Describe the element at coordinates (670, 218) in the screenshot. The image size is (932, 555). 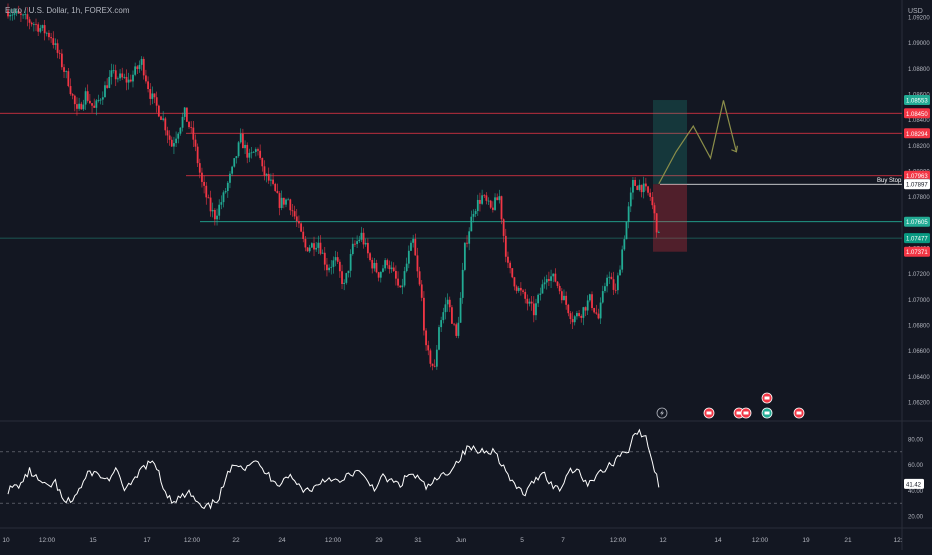
I see `long-position-risk-zone` at that location.